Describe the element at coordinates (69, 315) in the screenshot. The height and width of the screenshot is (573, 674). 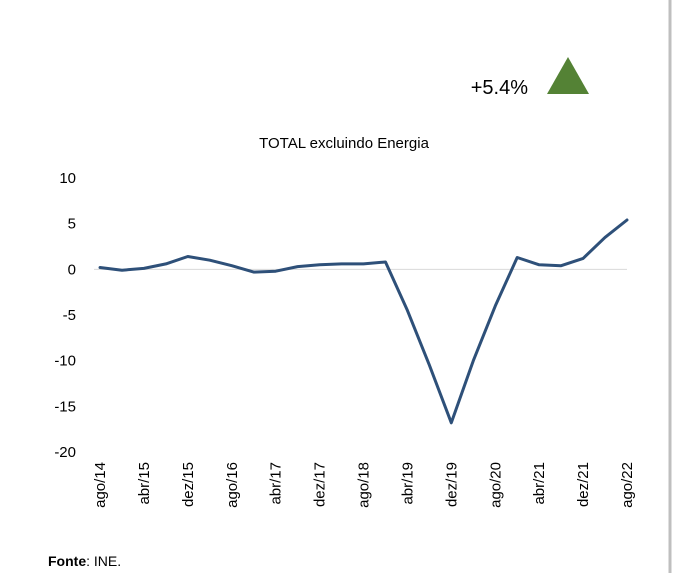
I see `y-tick-label: -5` at that location.